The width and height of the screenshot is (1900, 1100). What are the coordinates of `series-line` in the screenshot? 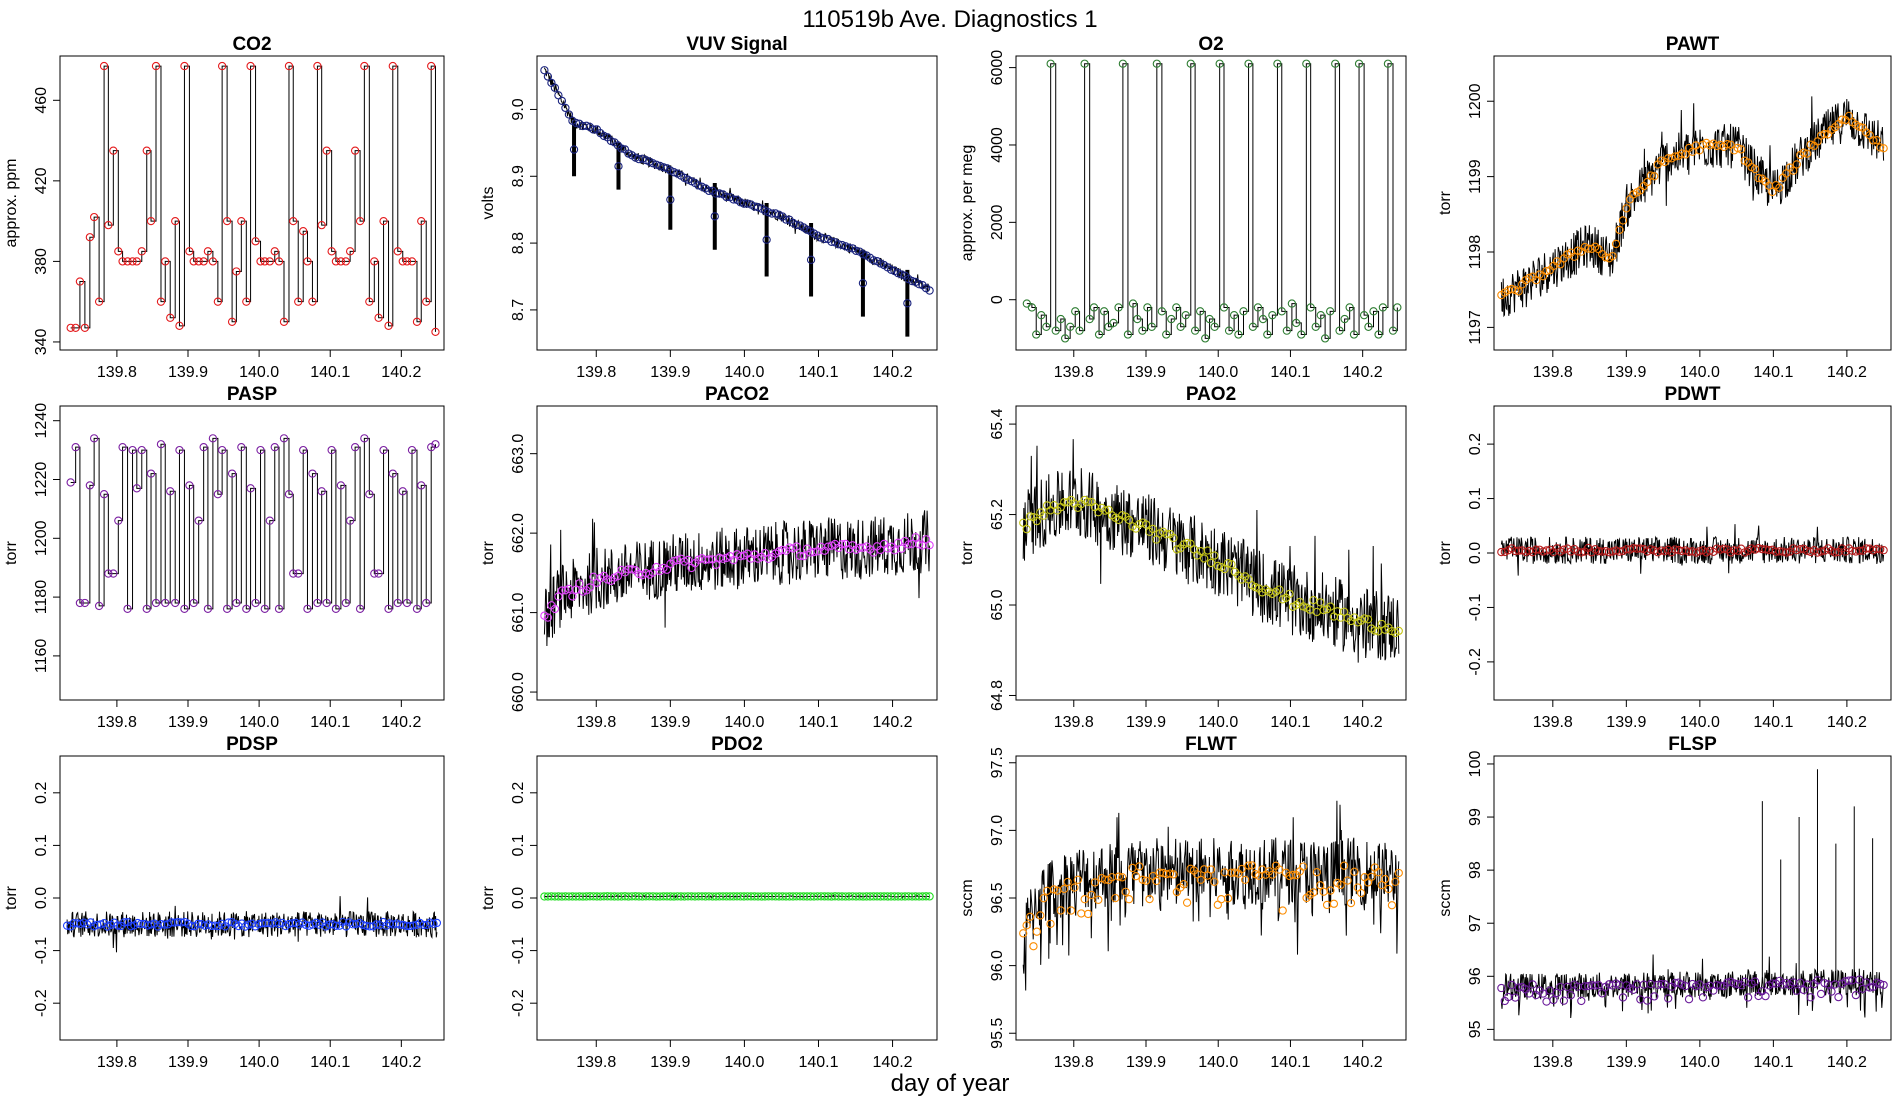 It's located at (253, 523).